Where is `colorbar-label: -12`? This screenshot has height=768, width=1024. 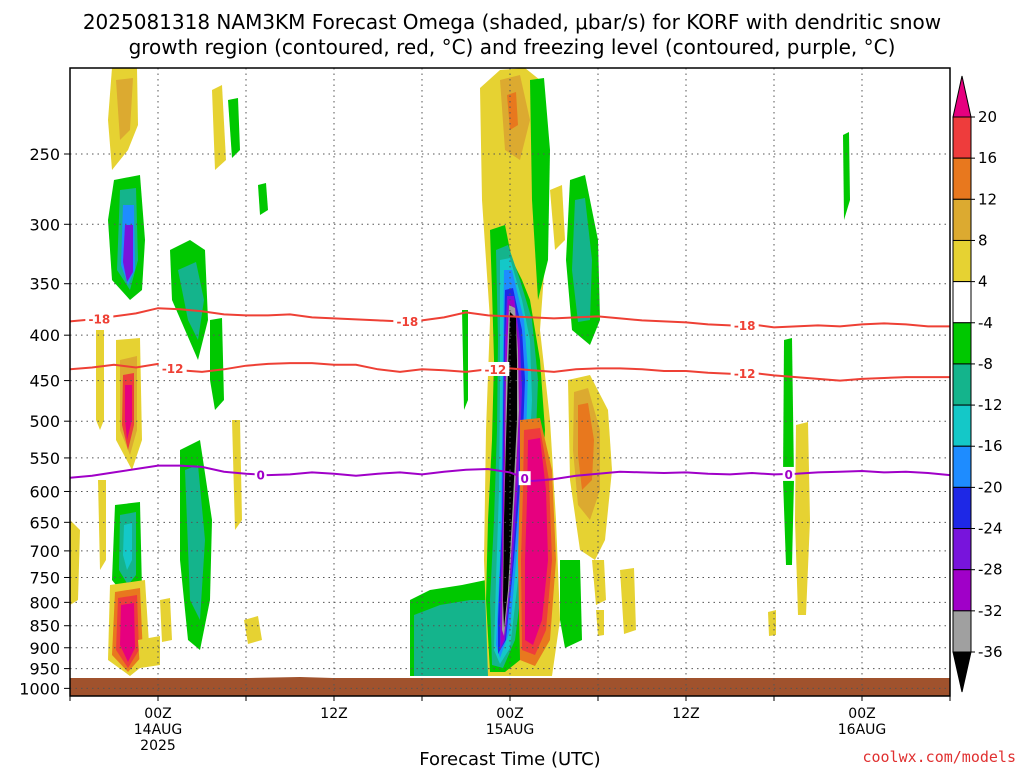
colorbar-label: -12 is located at coordinates (990, 405).